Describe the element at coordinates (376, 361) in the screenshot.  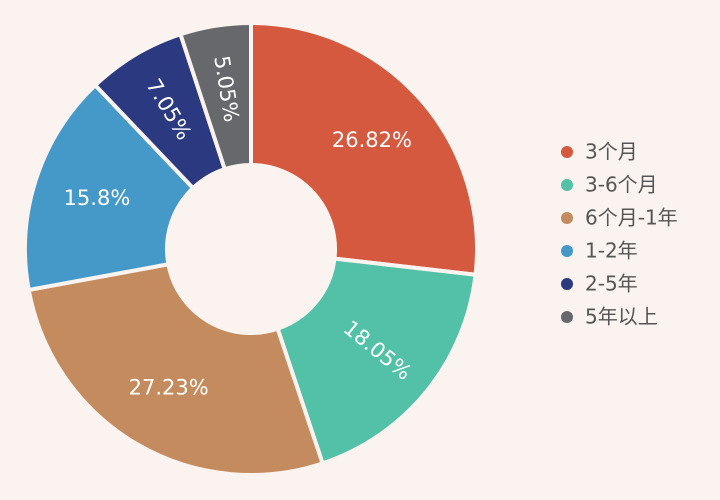
I see `slice-2-wedge` at that location.